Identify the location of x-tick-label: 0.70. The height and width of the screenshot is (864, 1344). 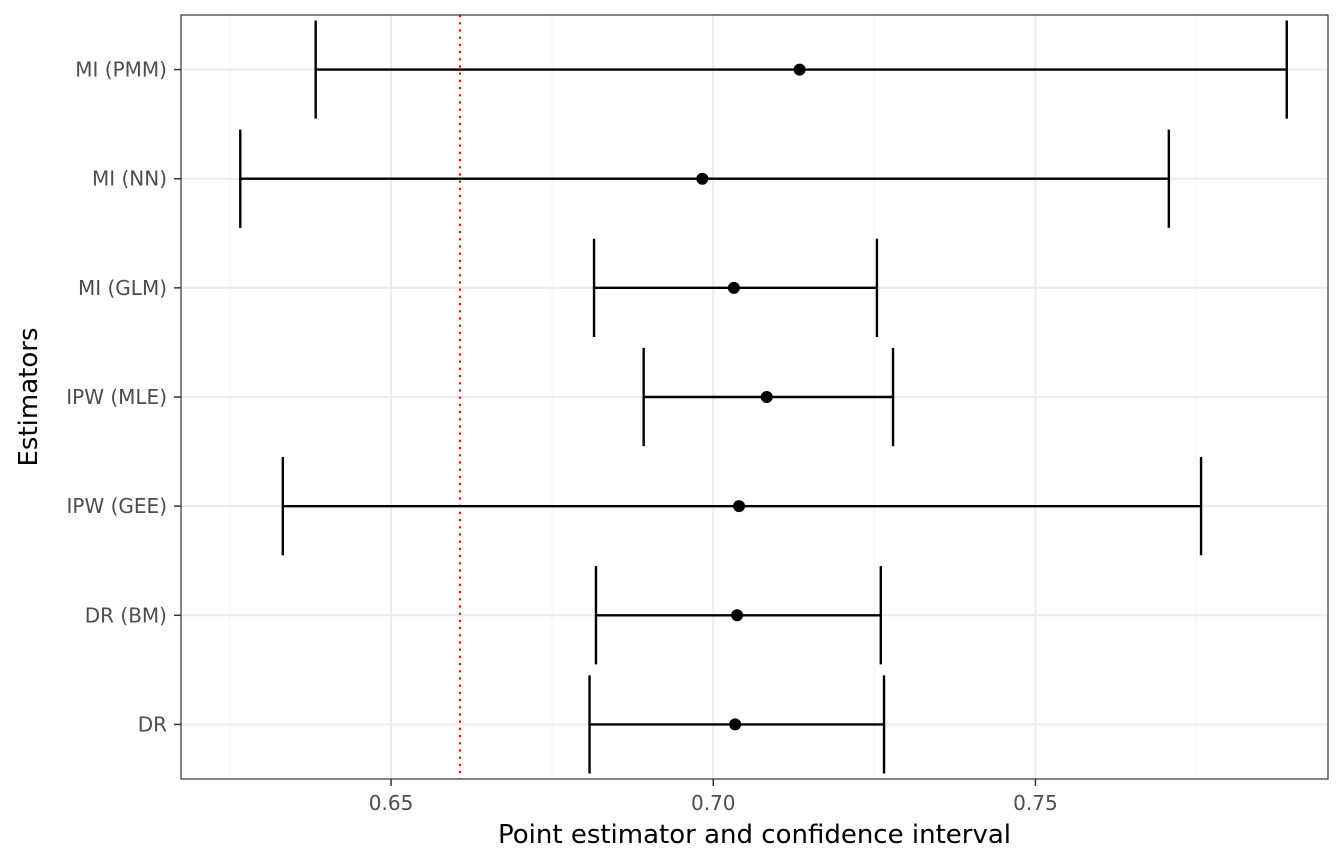
(713, 803).